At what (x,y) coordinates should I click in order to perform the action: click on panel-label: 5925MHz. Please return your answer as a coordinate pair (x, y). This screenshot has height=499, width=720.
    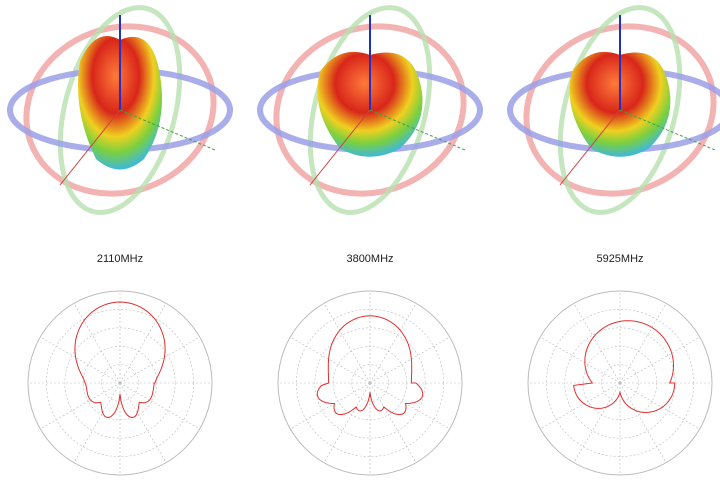
    Looking at the image, I should click on (619, 259).